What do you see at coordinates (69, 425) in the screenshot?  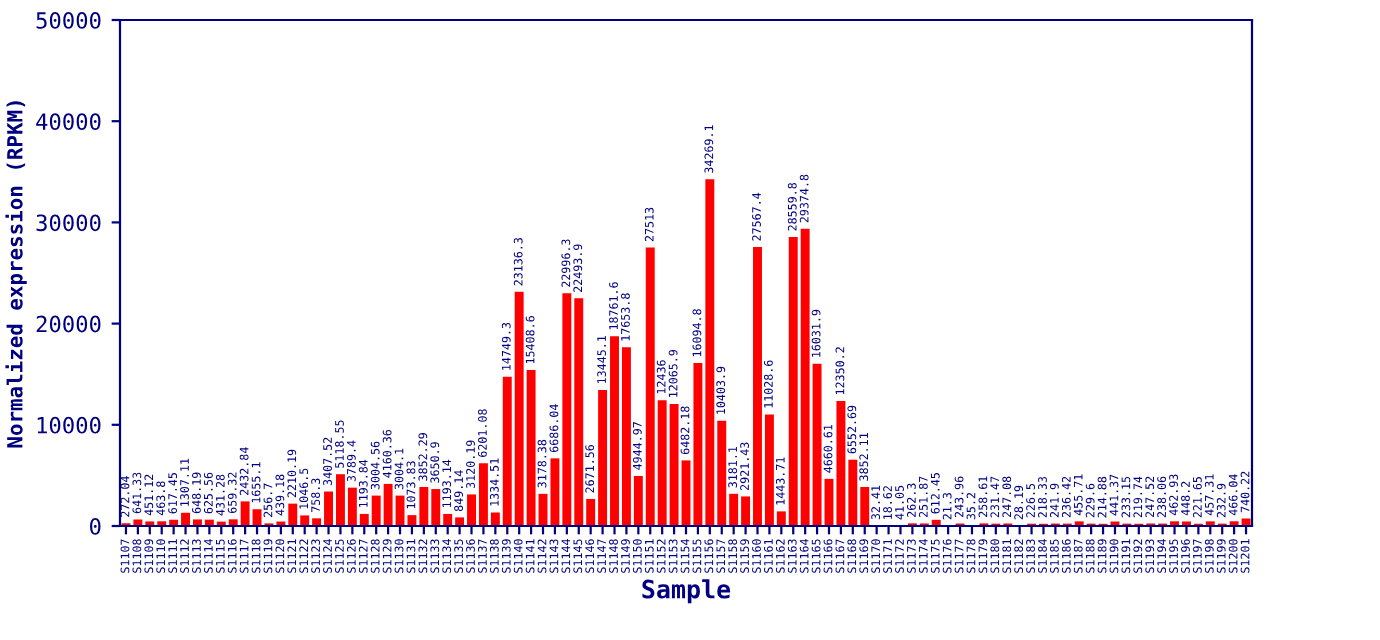 I see `y-tick-label: 10000` at bounding box center [69, 425].